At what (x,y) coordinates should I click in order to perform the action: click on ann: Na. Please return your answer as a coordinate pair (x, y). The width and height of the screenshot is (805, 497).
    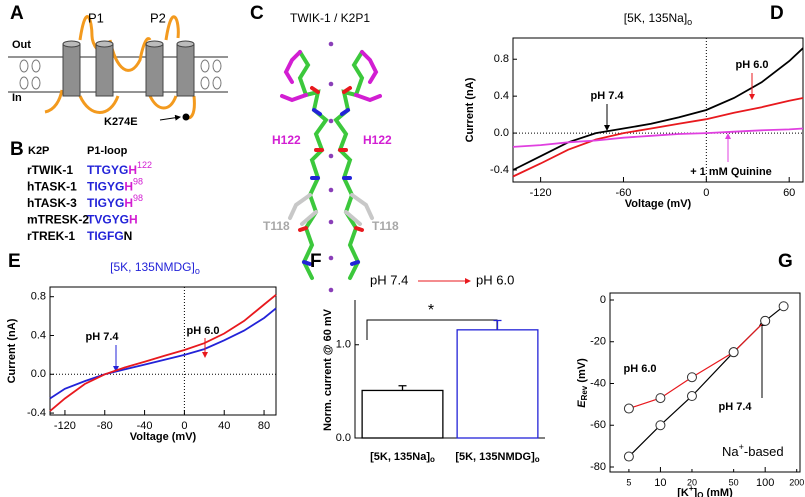
    Looking at the image, I should click on (730, 451).